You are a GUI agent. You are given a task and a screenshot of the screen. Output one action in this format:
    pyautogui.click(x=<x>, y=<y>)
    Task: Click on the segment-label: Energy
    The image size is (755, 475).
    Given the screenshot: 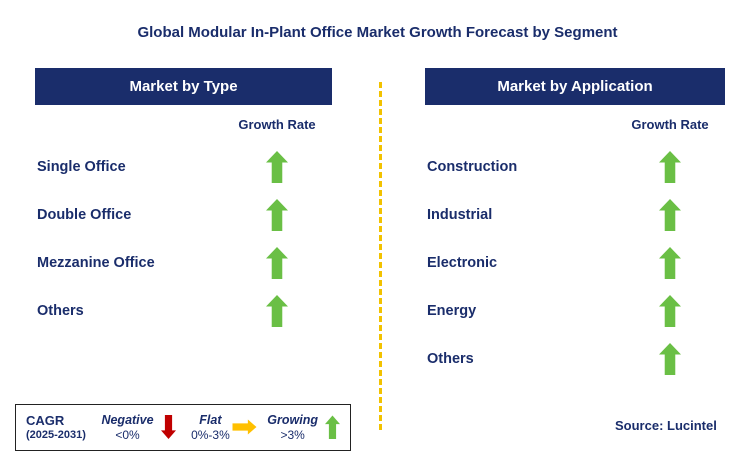 What is the action you would take?
    pyautogui.click(x=452, y=311)
    